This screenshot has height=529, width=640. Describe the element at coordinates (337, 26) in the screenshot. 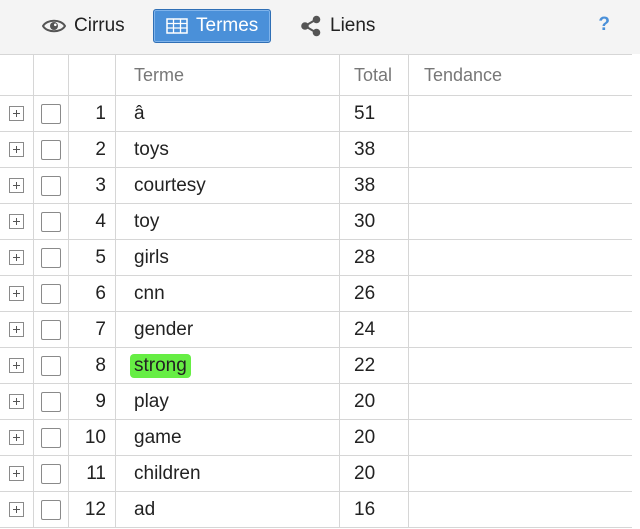

I see `tab-liens: Liens` at that location.